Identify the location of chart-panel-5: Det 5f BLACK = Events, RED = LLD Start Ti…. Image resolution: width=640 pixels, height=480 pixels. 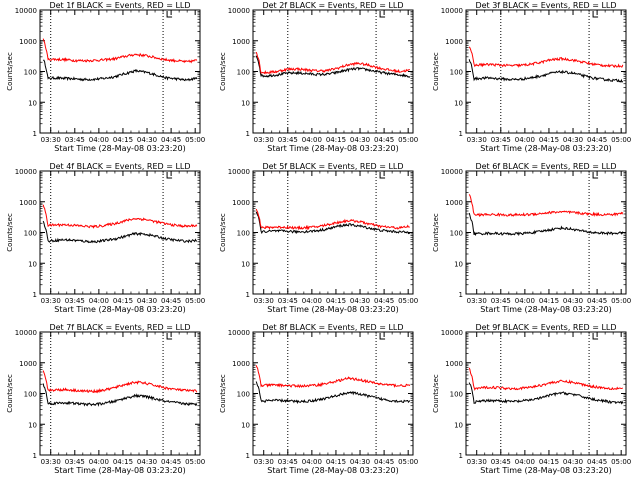
(318, 238).